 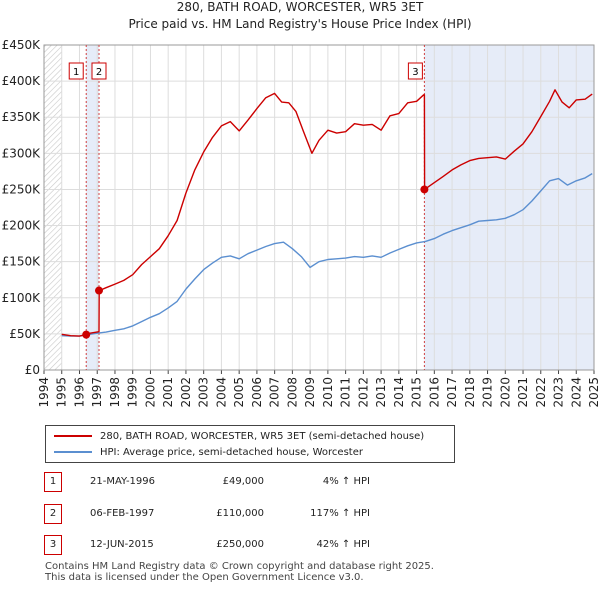 I want to click on hatch-region-start, so click(x=53, y=207).